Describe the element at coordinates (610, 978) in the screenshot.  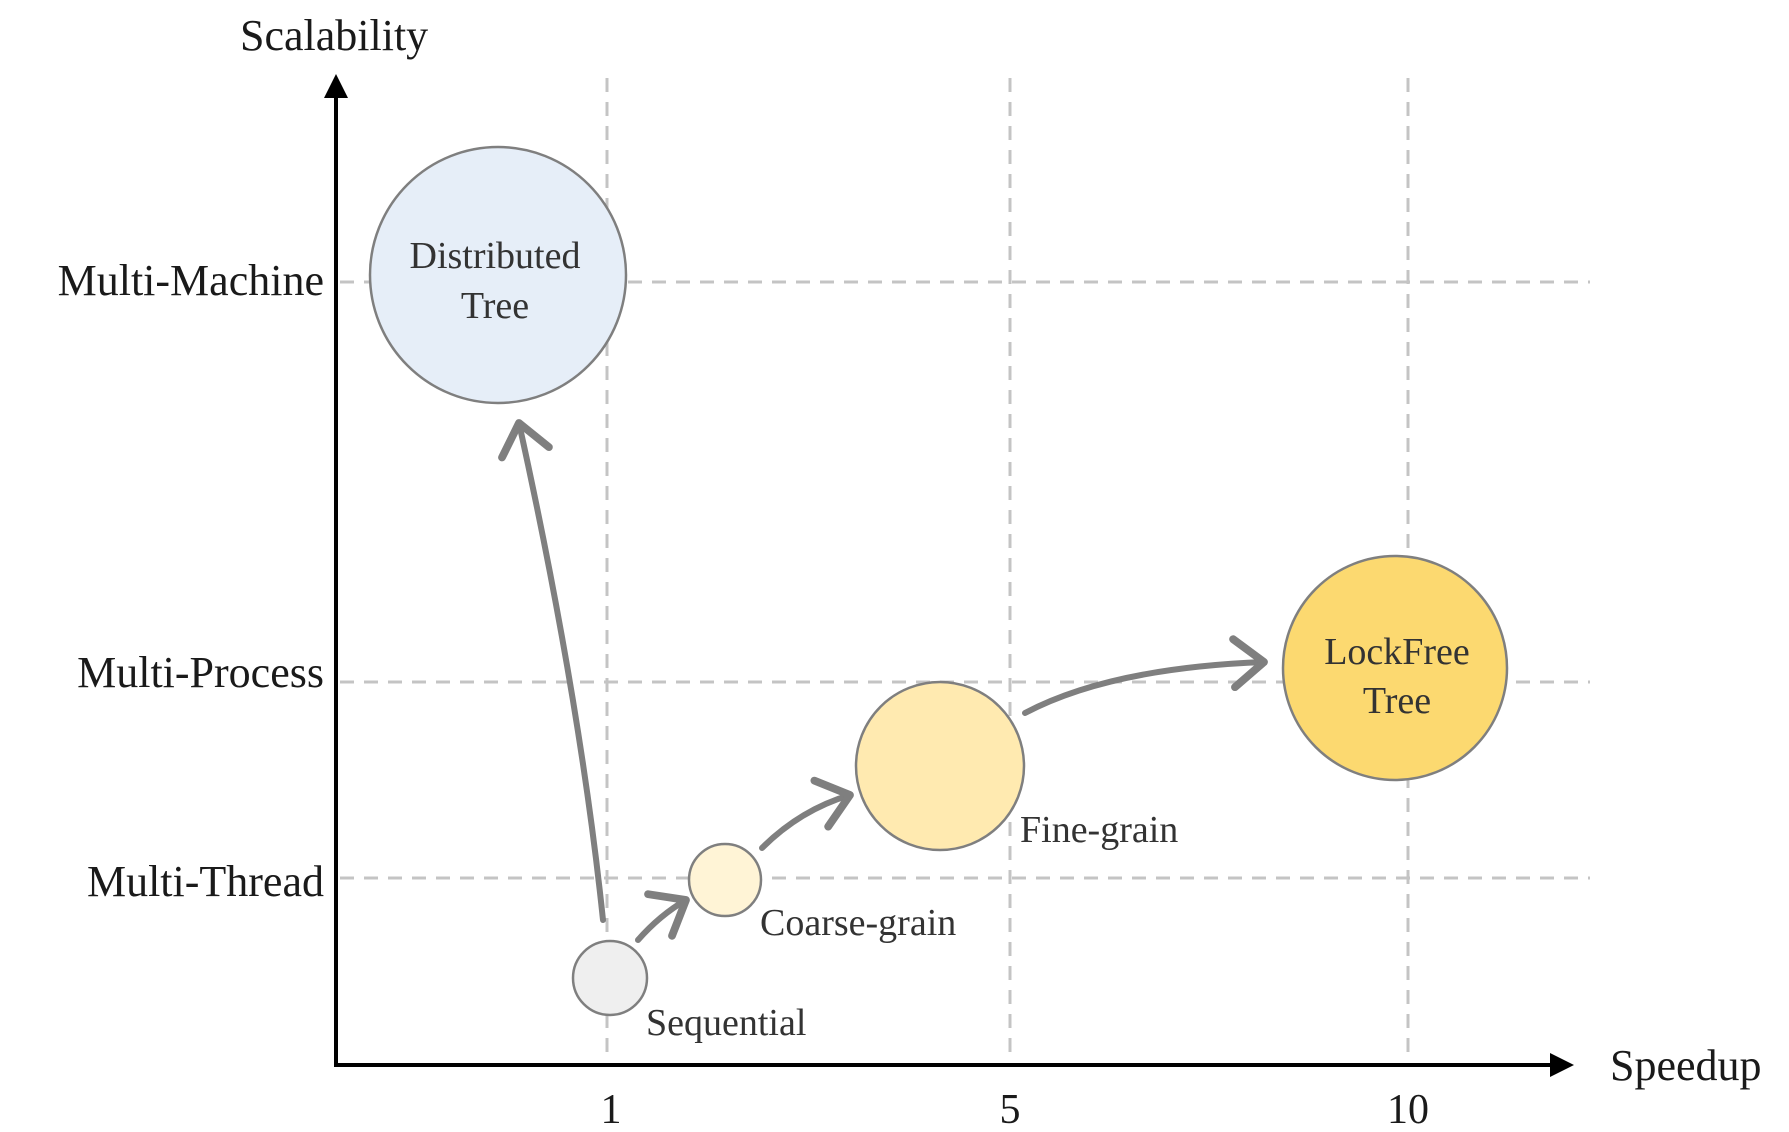
I see `bubble-sequential` at that location.